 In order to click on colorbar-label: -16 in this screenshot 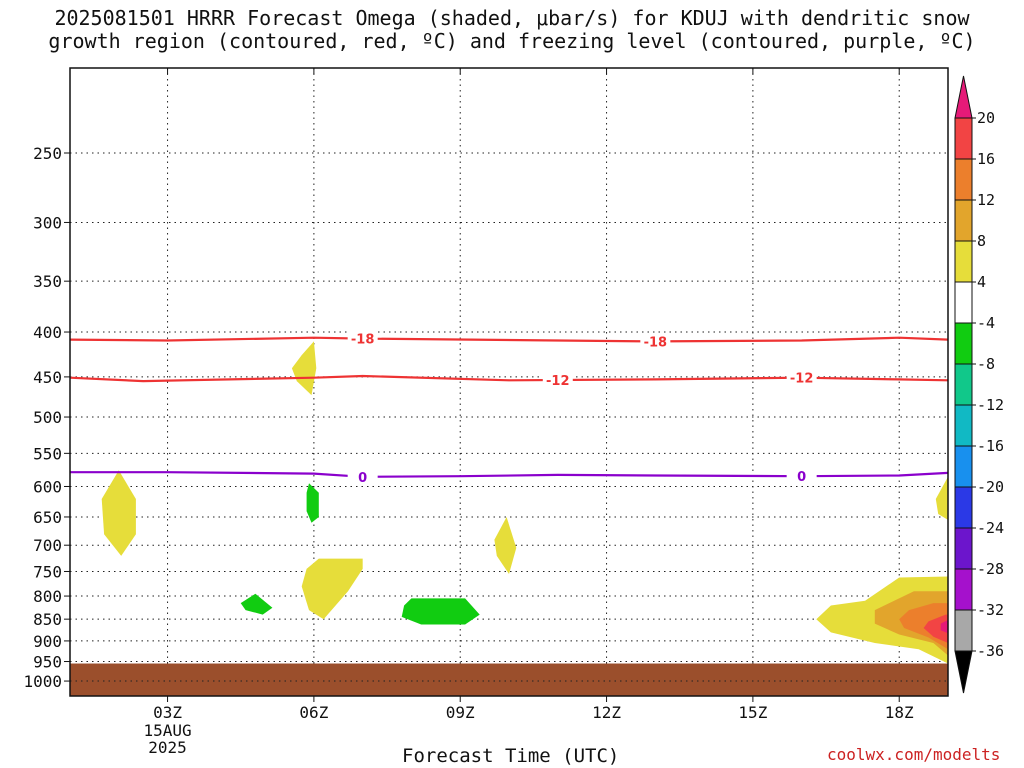, I will do `click(990, 446)`.